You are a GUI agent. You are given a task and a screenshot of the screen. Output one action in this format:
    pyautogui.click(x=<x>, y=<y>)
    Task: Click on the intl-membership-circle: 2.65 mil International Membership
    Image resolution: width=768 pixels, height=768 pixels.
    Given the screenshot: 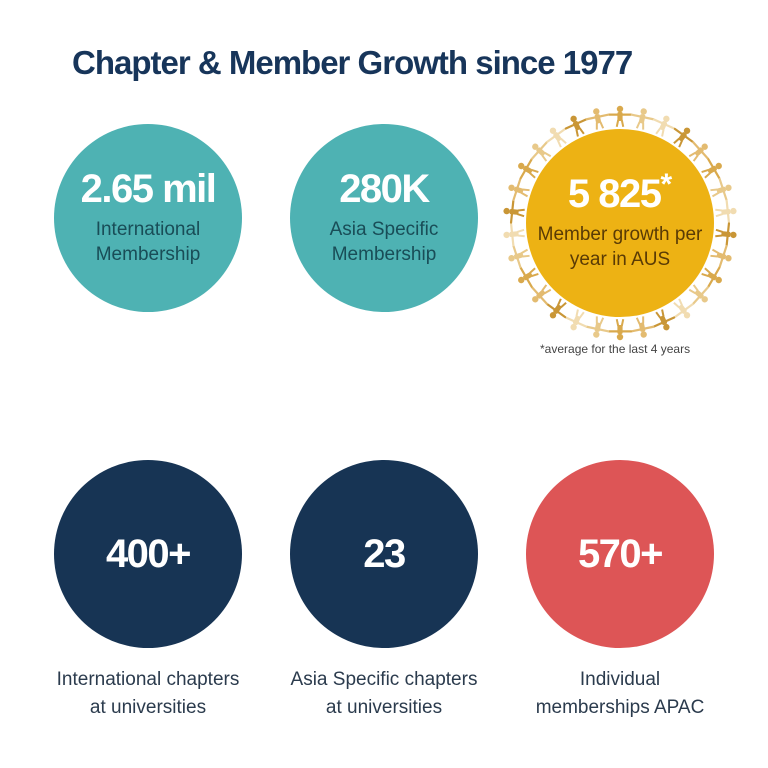 What is the action you would take?
    pyautogui.click(x=148, y=218)
    